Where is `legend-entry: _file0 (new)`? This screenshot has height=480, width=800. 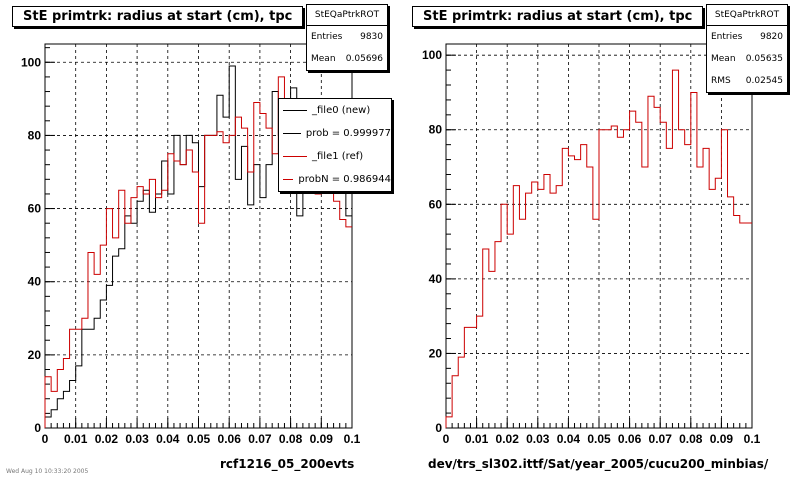 legend-entry: _file0 (new) is located at coordinates (335, 110).